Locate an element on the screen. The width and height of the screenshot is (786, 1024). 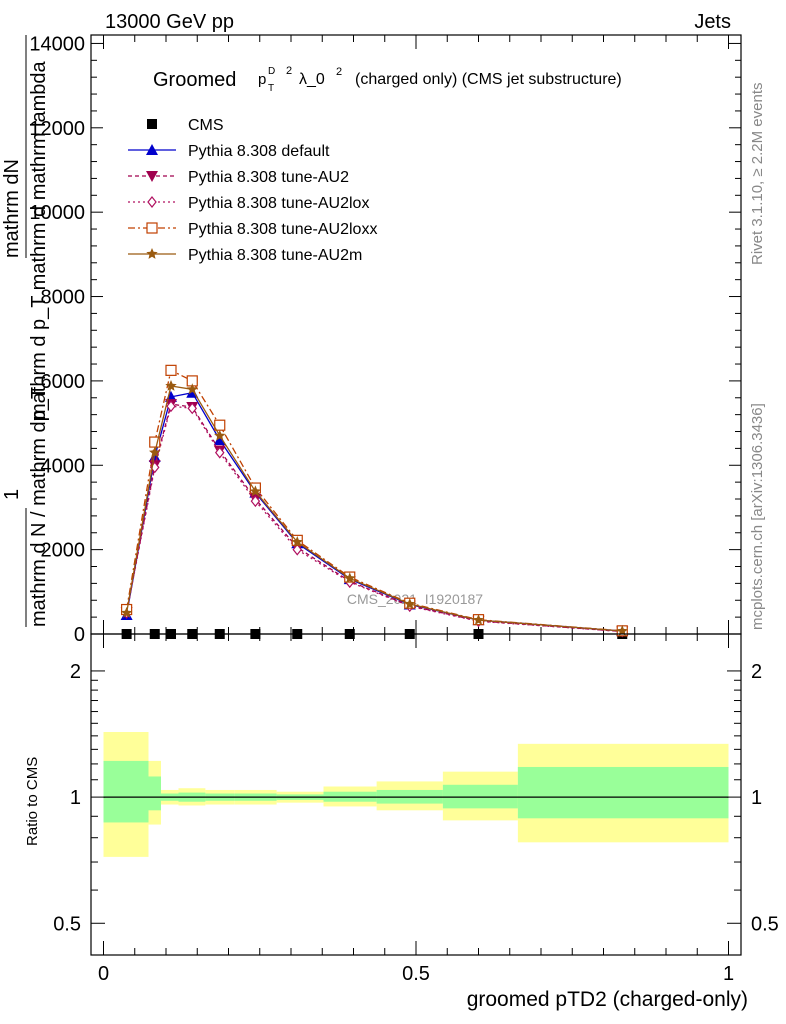
title-p-superscript: D is located at coordinates (271, 71).